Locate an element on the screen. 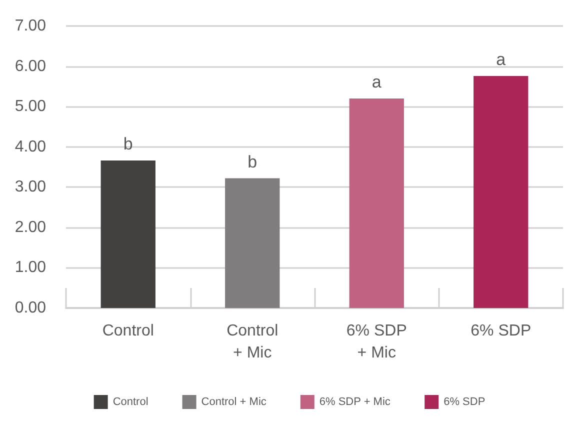  x-tick-label: 6% SDP is located at coordinates (501, 331).